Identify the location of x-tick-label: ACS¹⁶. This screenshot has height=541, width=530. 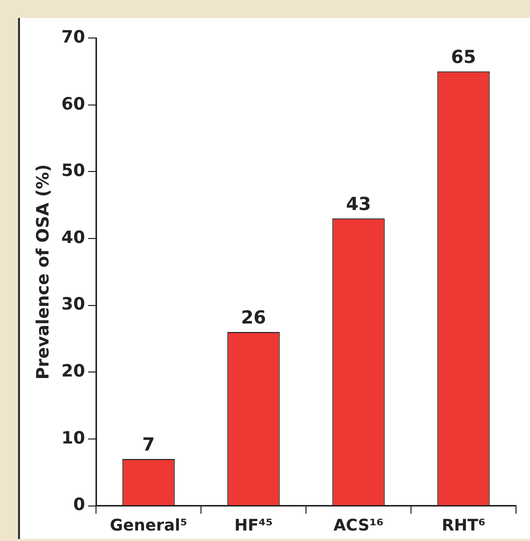
(359, 525).